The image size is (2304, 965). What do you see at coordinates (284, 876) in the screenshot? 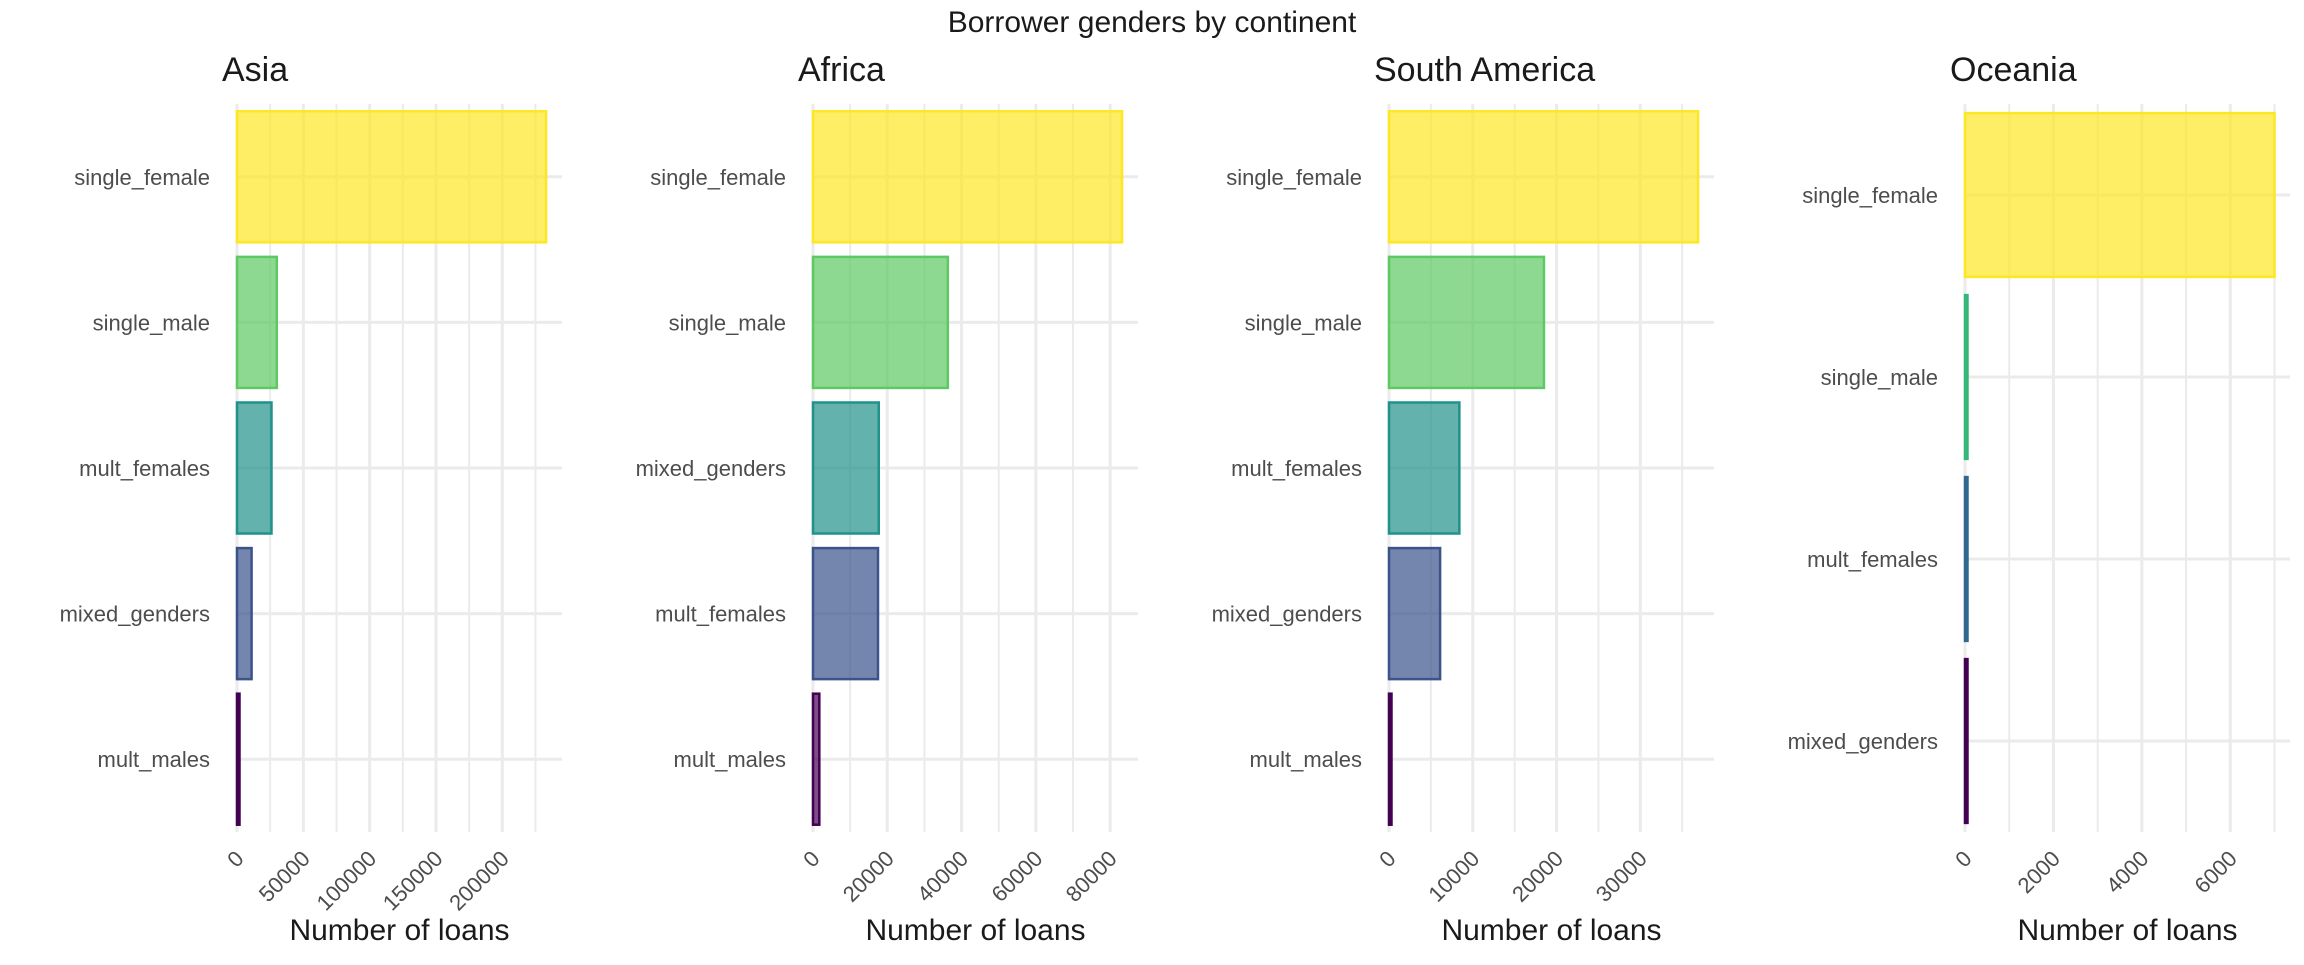
I see `x-tick-label: 50000` at bounding box center [284, 876].